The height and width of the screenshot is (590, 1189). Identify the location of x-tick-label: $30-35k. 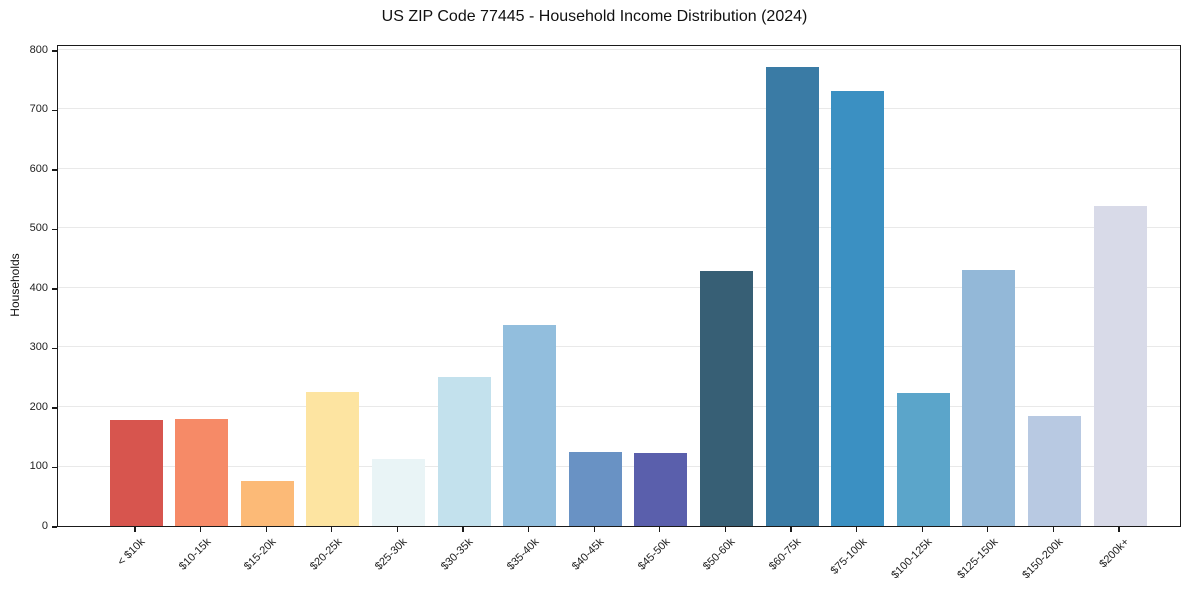
(457, 554).